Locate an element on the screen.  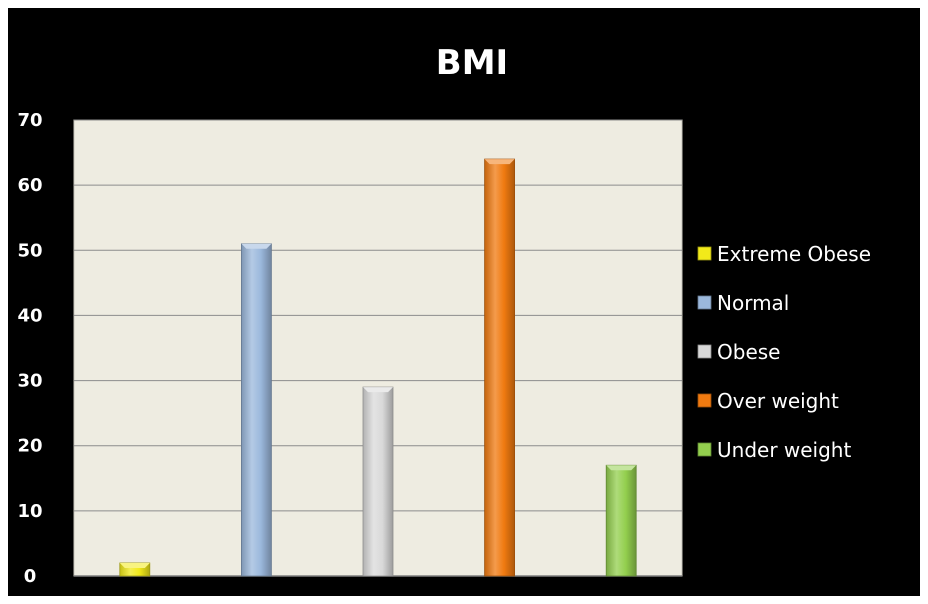
legend-item: Extreme Obese is located at coordinates (784, 254).